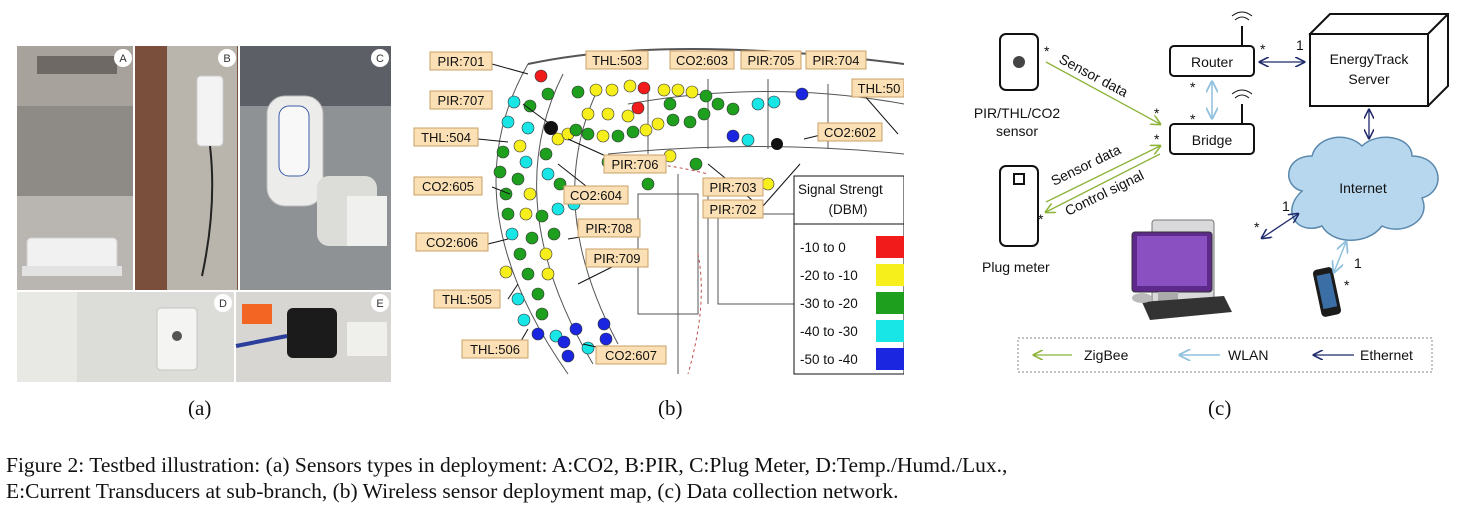 This screenshot has width=1477, height=506. I want to click on tag-co2-606: CO2:606, so click(452, 242).